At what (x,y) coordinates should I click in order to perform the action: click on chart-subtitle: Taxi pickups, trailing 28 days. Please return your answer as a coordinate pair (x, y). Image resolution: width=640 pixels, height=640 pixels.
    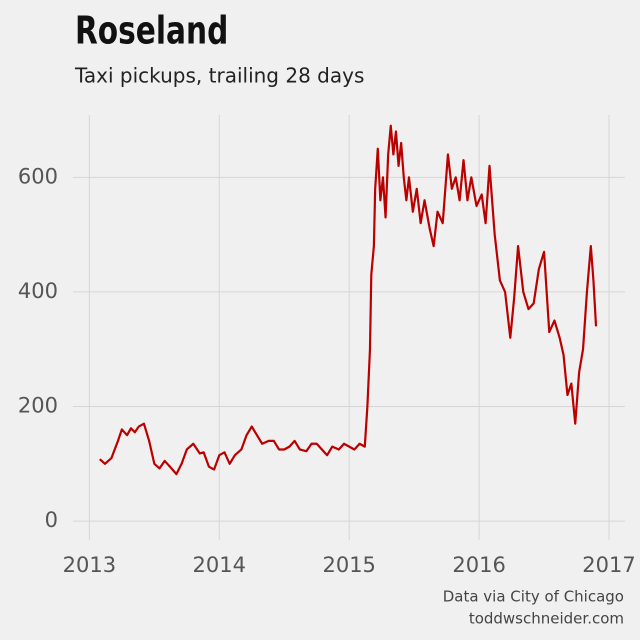
    Looking at the image, I should click on (219, 76).